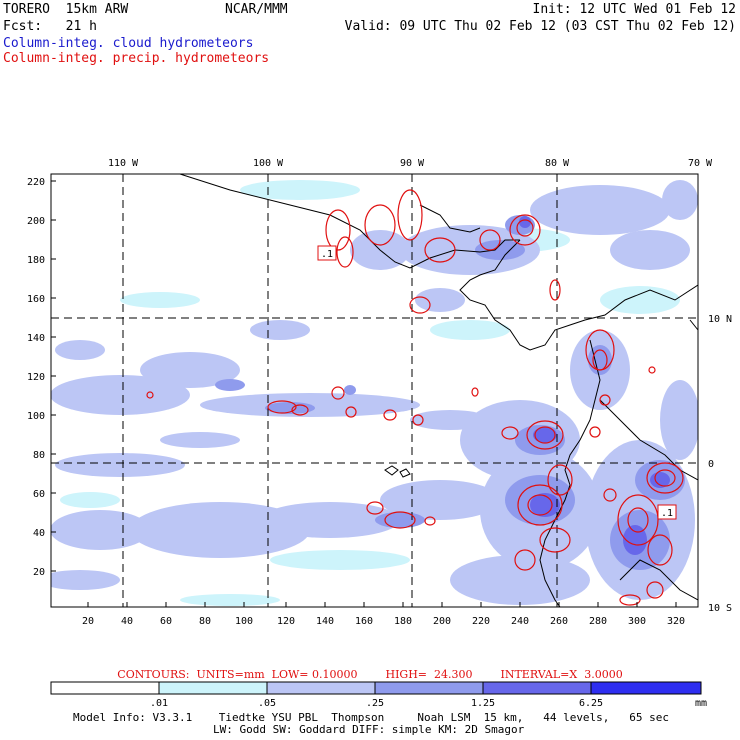  What do you see at coordinates (598, 621) in the screenshot?
I see `x-tick-label: 280` at bounding box center [598, 621].